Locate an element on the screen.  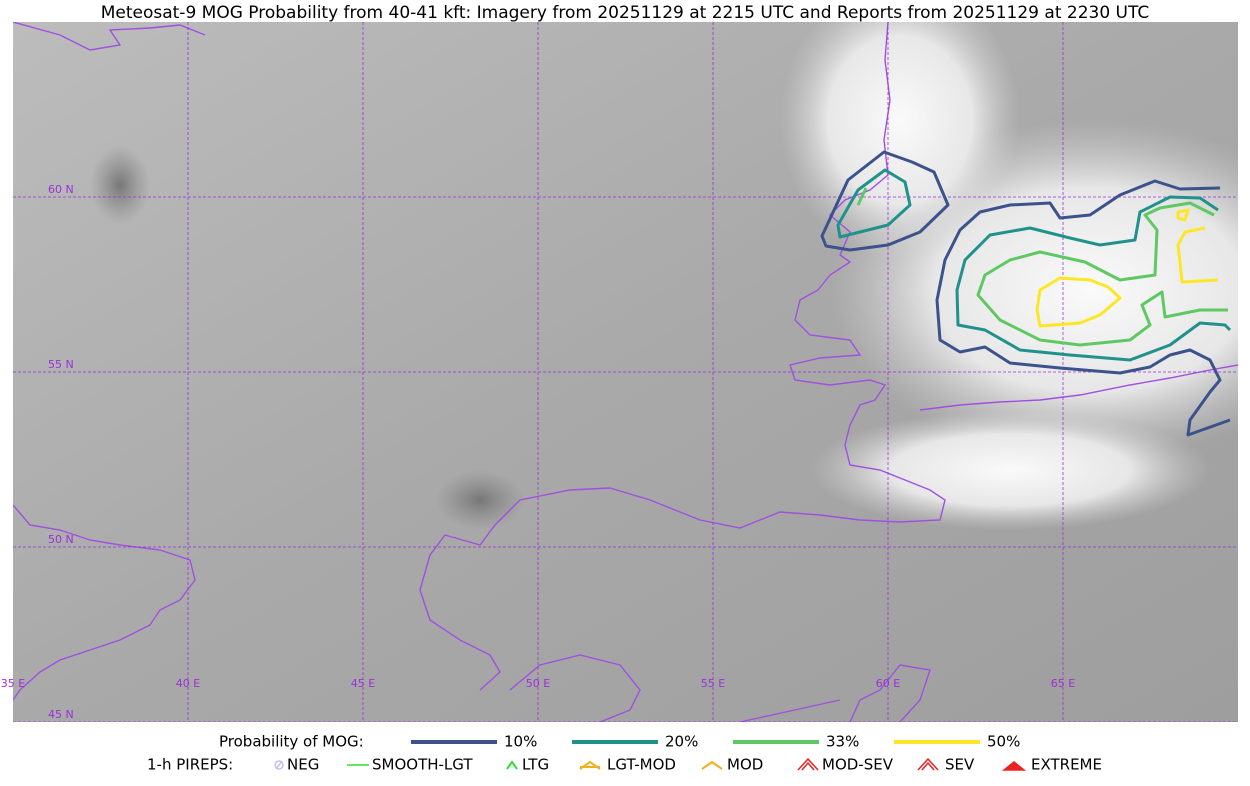
lon-label: 45 E is located at coordinates (363, 683).